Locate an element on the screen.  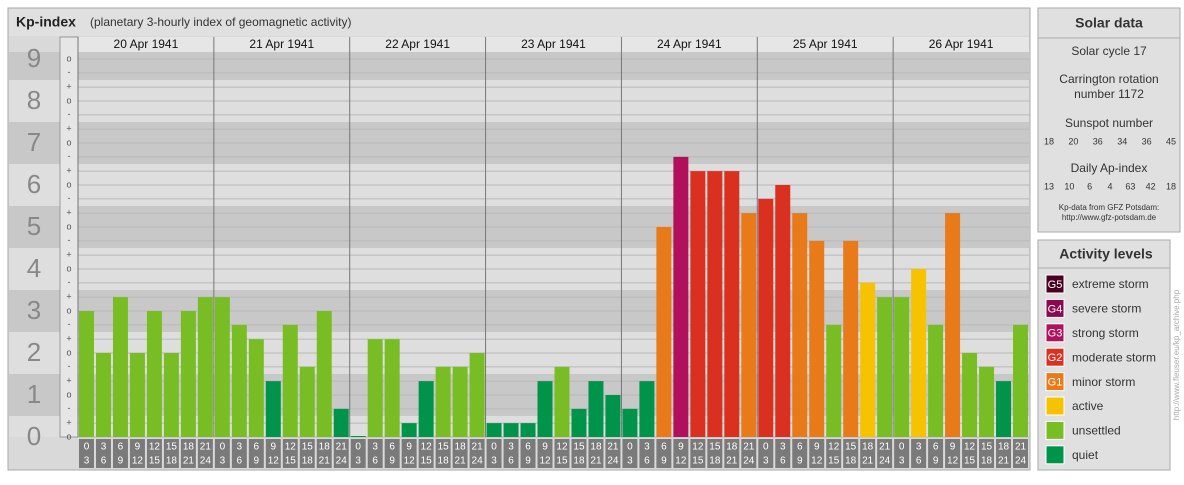
ap-title: Daily Ap-index is located at coordinates (1109, 168).